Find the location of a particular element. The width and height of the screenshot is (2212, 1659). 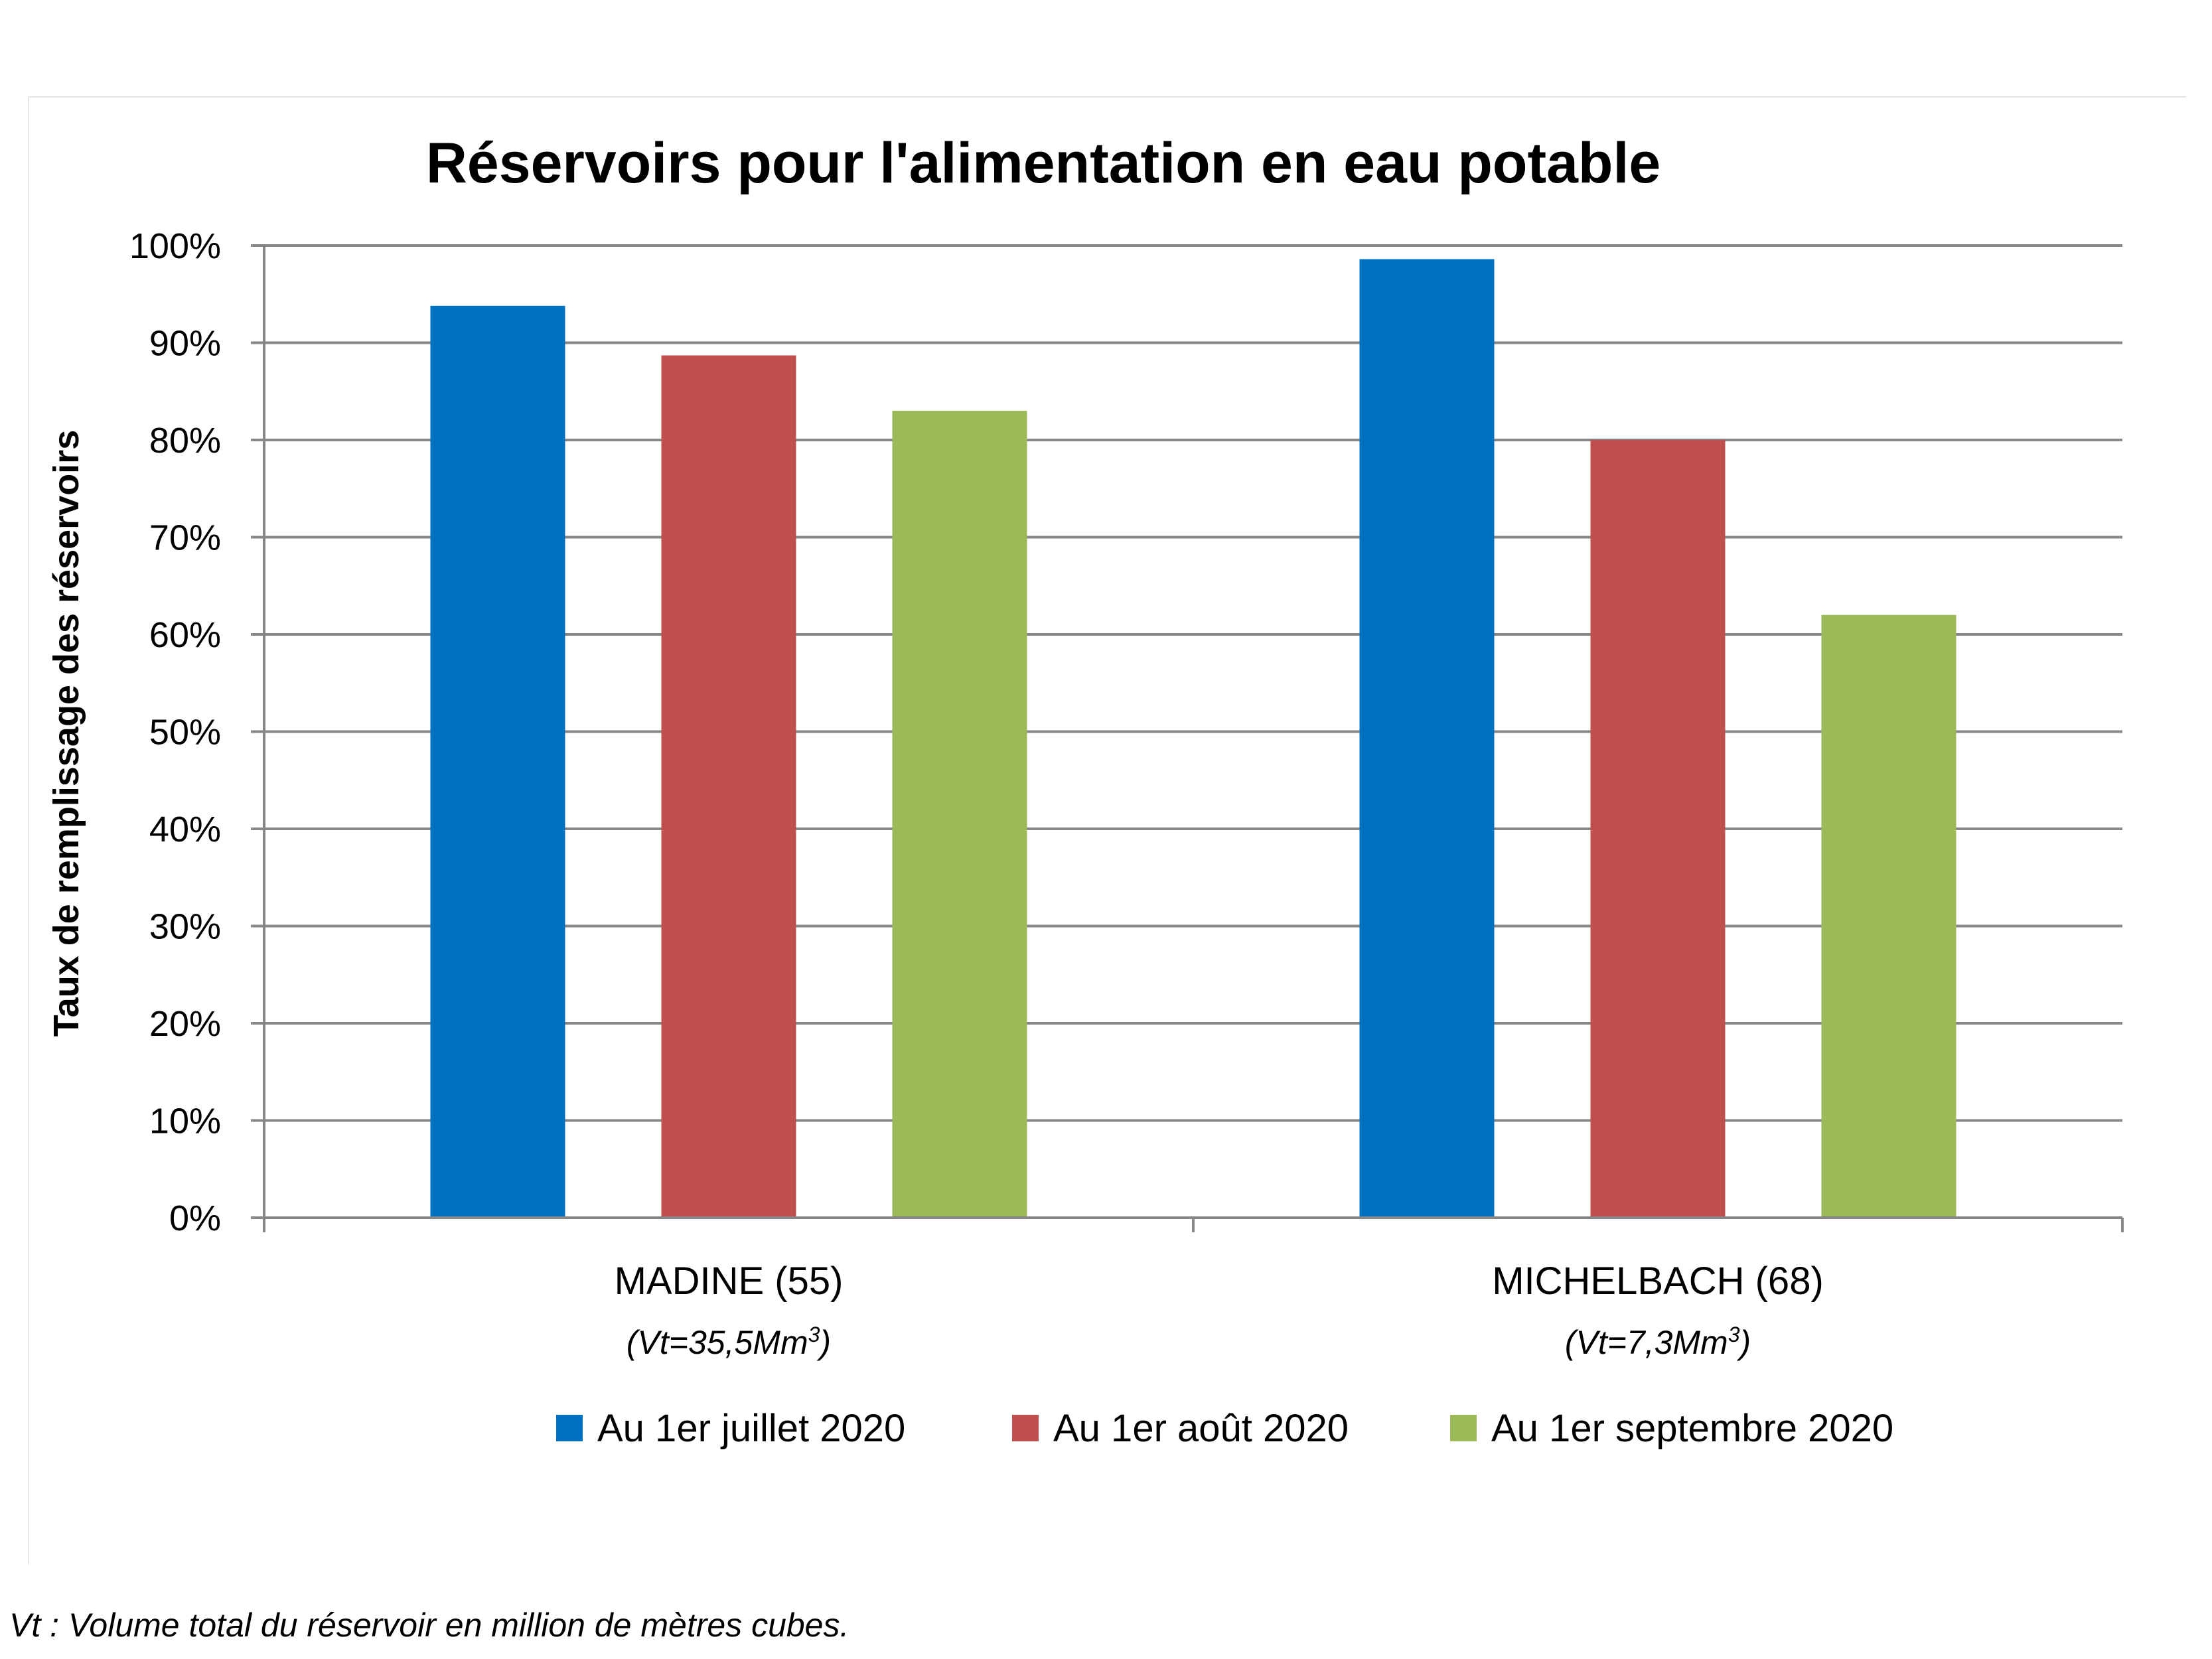

y-tick-label: 100% is located at coordinates (175, 246).